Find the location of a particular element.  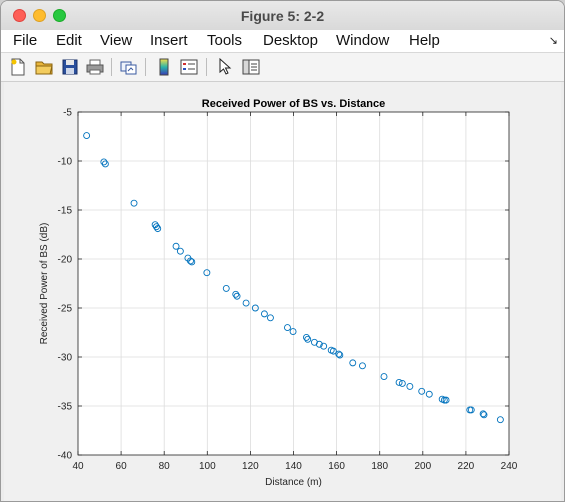

print-icon is located at coordinates (95, 67).